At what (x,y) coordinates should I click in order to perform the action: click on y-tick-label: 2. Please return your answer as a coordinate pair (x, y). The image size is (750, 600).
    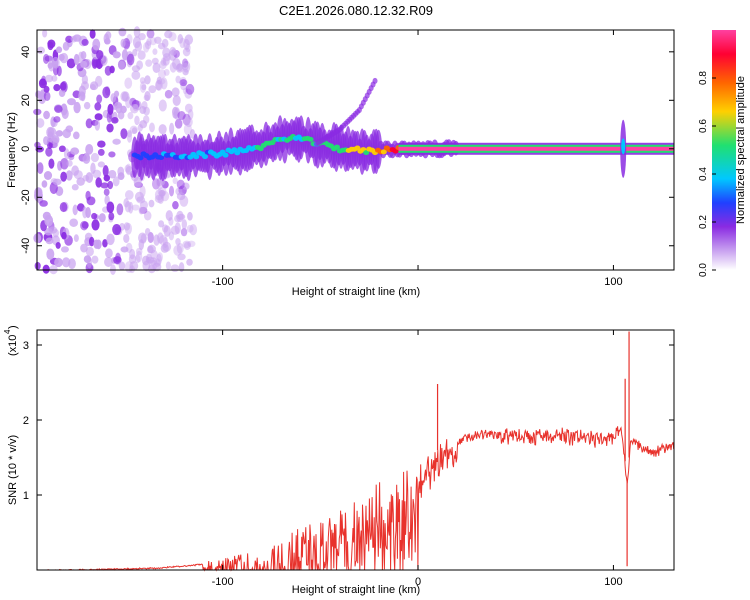
    Looking at the image, I should click on (26, 421).